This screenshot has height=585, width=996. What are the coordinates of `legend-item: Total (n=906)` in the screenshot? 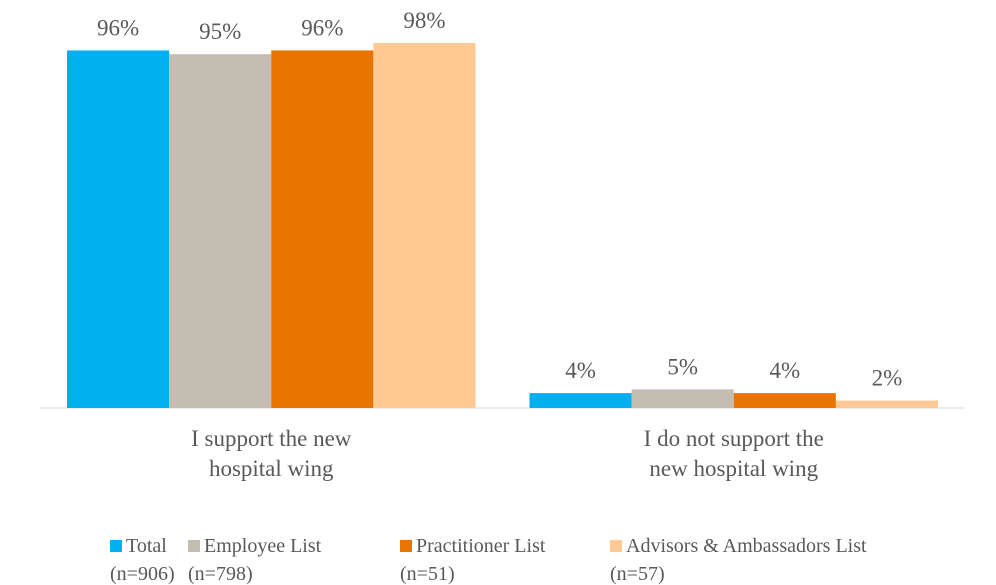 It's located at (142, 558).